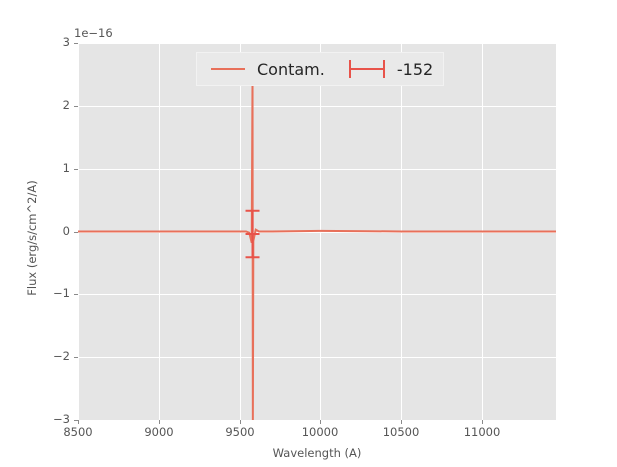 This screenshot has height=467, width=617. What do you see at coordinates (61, 356) in the screenshot?
I see `y-tick-label: −2` at bounding box center [61, 356].